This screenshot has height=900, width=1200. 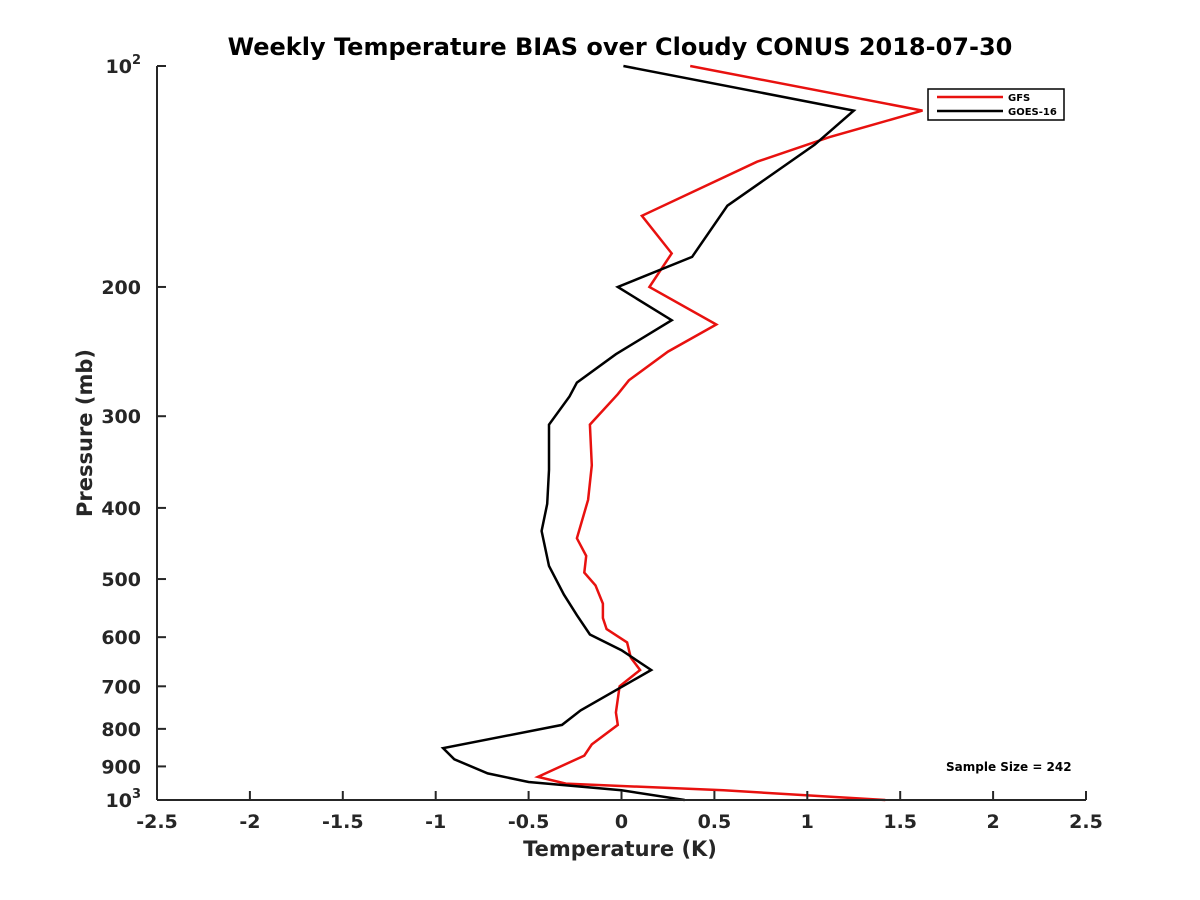 I want to click on x-tick-label: 1, so click(x=807, y=822).